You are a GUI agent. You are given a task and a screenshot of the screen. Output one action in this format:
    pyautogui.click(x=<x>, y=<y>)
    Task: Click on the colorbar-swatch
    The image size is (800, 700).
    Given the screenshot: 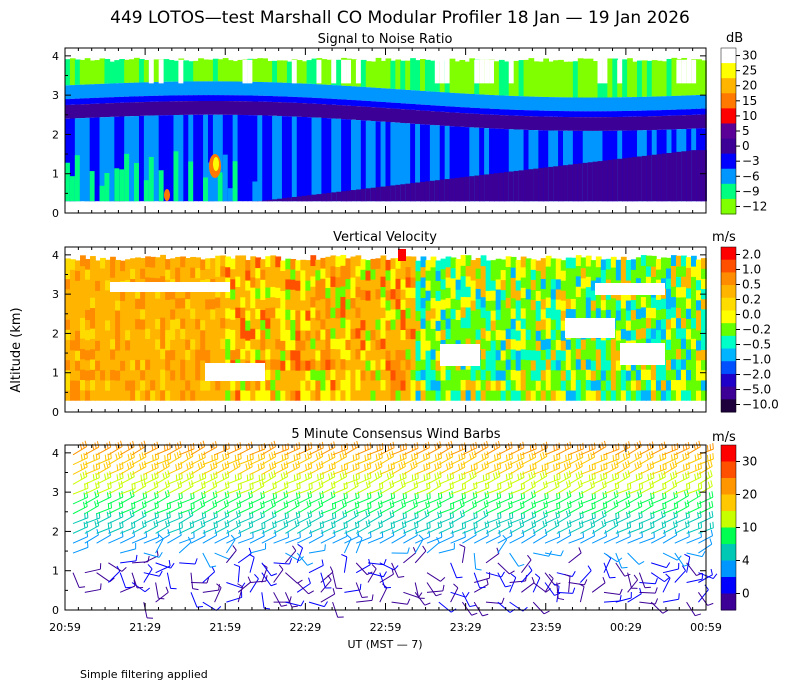 What is the action you would take?
    pyautogui.click(x=728, y=266)
    